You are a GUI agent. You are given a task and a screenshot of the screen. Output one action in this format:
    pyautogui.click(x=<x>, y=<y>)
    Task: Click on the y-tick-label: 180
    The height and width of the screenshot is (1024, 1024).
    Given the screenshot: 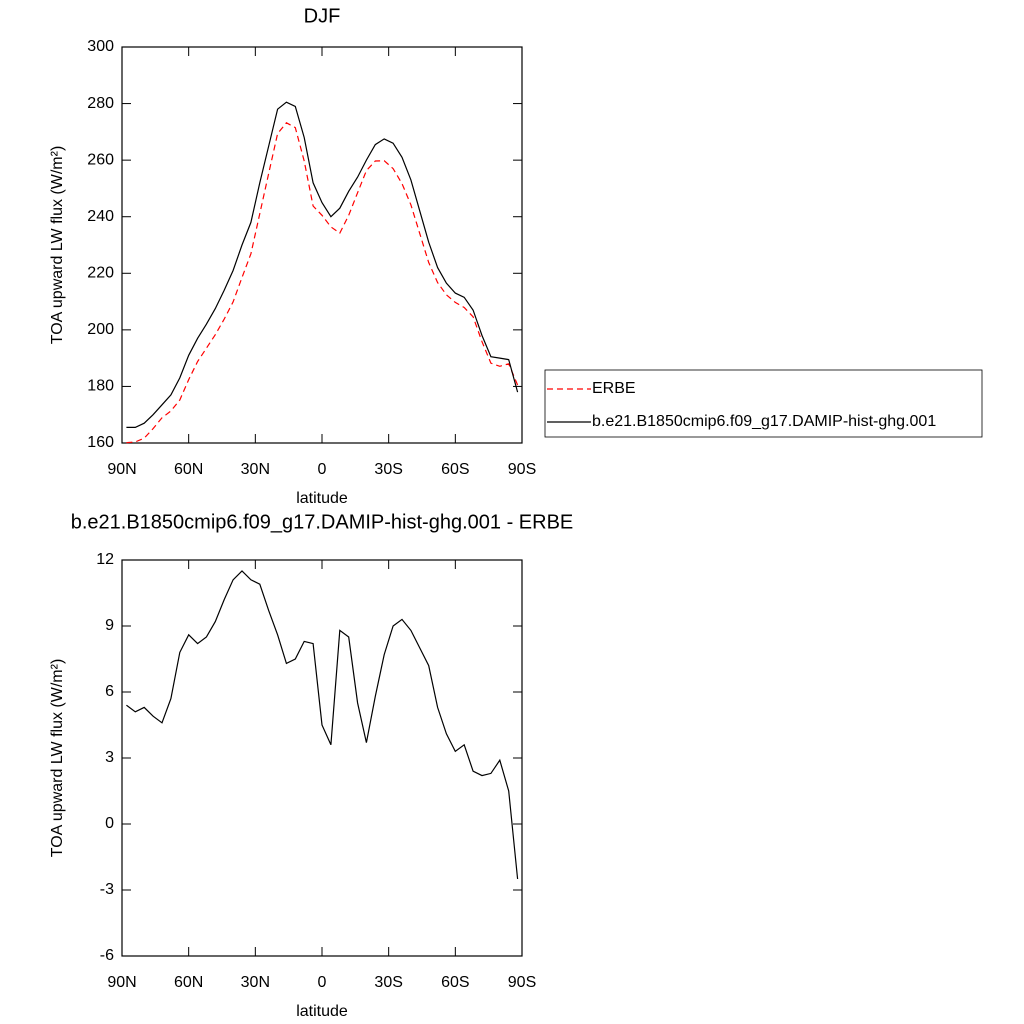 What is the action you would take?
    pyautogui.click(x=100, y=386)
    